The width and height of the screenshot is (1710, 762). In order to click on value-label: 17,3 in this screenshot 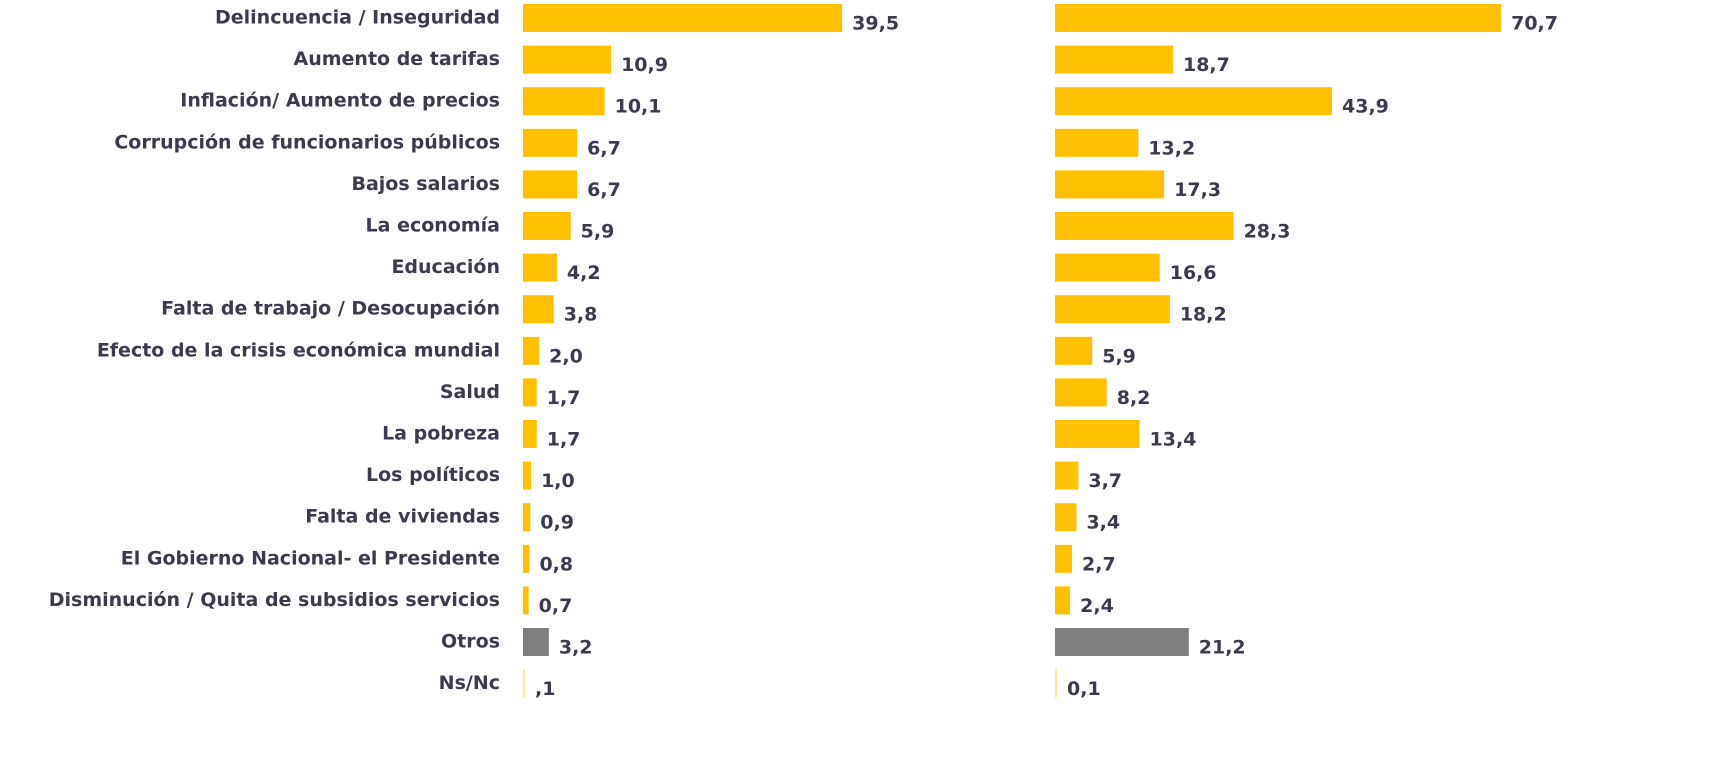, I will do `click(1197, 190)`.